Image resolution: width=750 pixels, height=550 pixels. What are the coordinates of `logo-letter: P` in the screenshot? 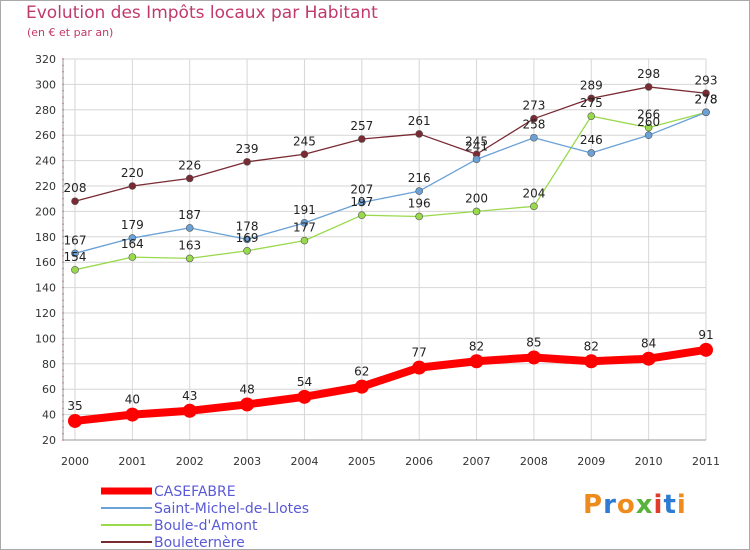 It's located at (593, 505).